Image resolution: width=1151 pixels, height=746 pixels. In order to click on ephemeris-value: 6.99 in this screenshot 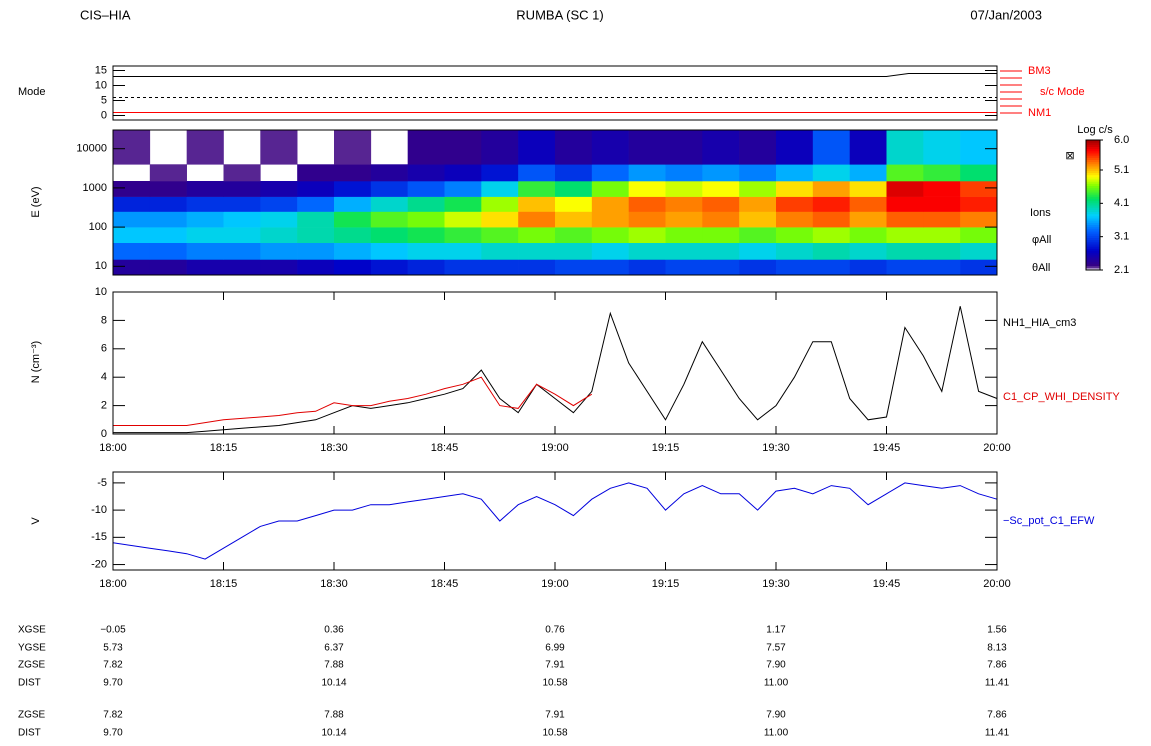, I will do `click(555, 648)`.